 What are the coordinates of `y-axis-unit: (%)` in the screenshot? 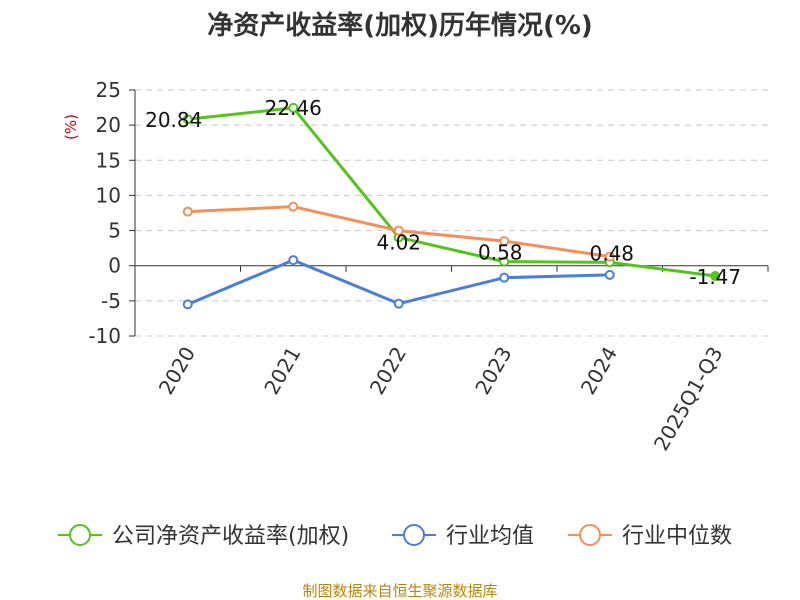 It's located at (71, 127).